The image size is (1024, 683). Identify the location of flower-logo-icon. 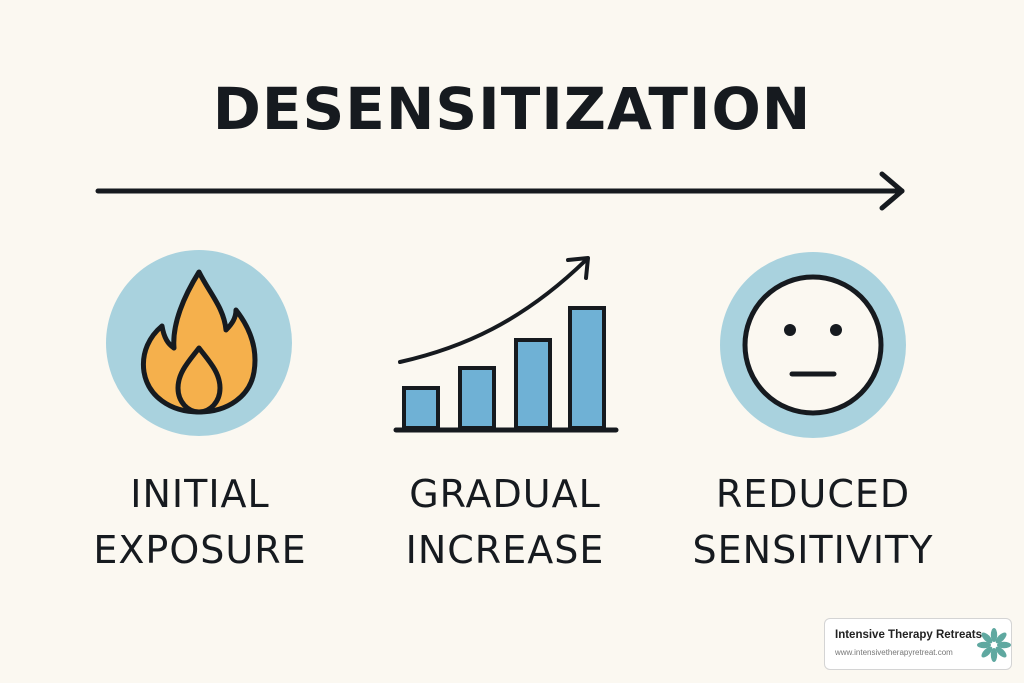
(994, 645).